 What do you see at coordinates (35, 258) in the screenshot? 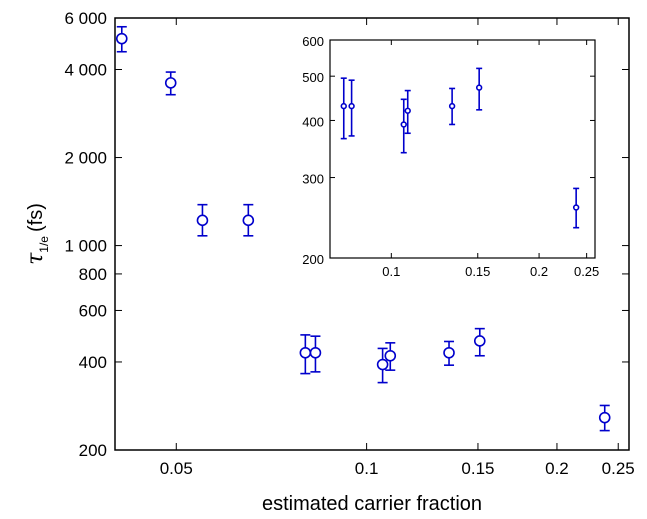
I see `y-axis-label-symbol: τ` at bounding box center [35, 258].